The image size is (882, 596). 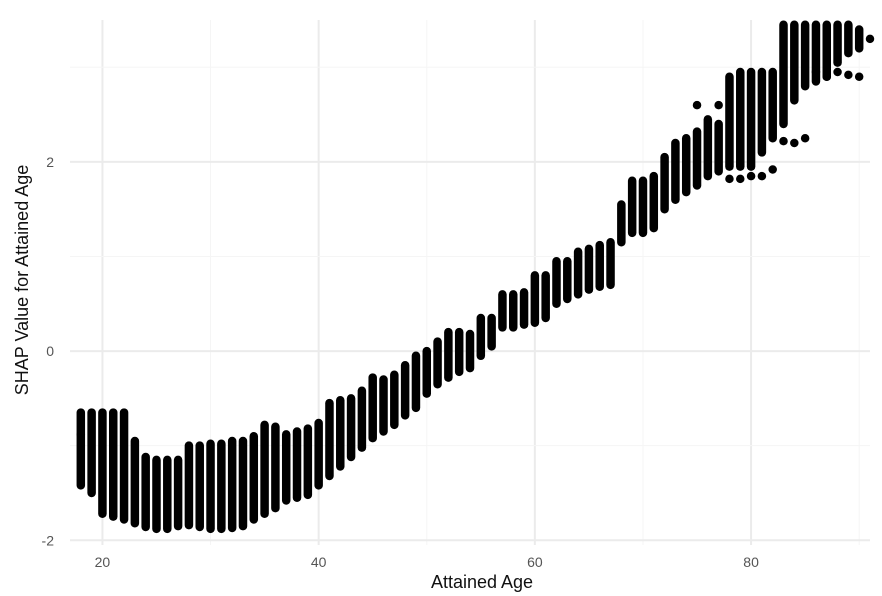 What do you see at coordinates (50, 162) in the screenshot?
I see `y-tick-label: 2` at bounding box center [50, 162].